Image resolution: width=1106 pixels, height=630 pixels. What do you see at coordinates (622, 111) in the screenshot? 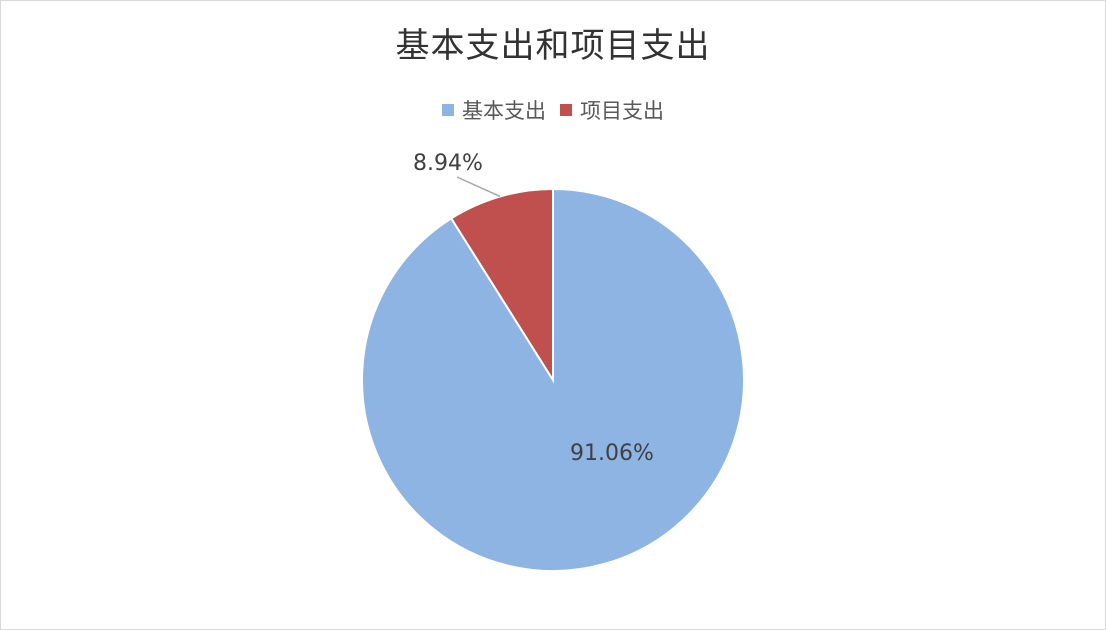
I see `legend-label-project: 项目支出` at bounding box center [622, 111].